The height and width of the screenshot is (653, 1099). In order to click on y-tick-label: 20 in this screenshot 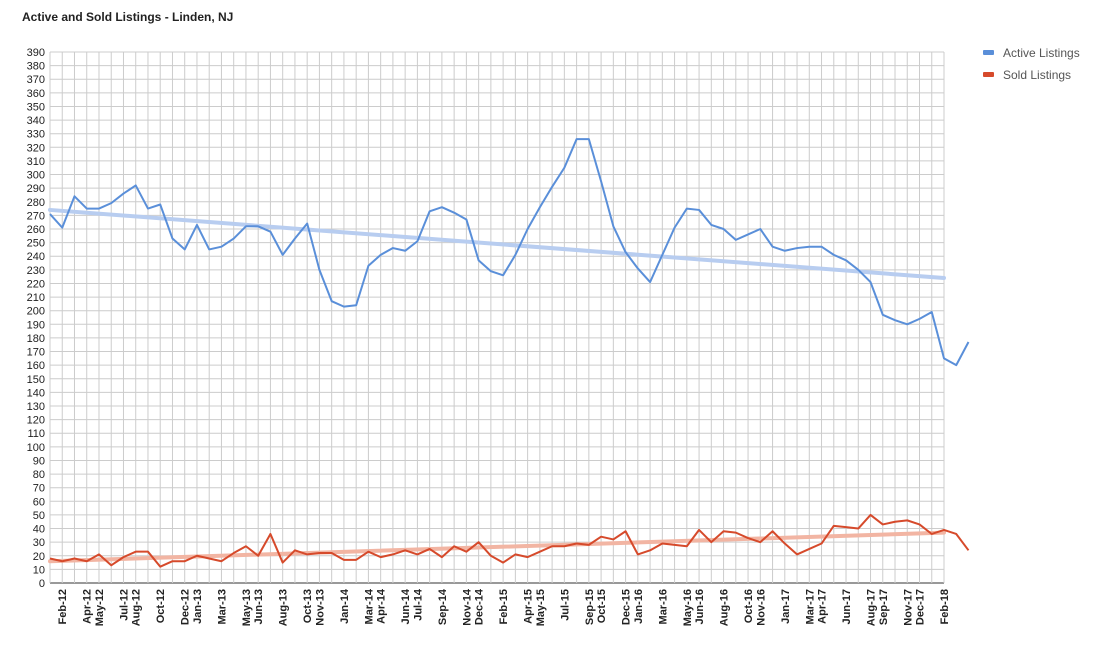, I will do `click(39, 557)`.